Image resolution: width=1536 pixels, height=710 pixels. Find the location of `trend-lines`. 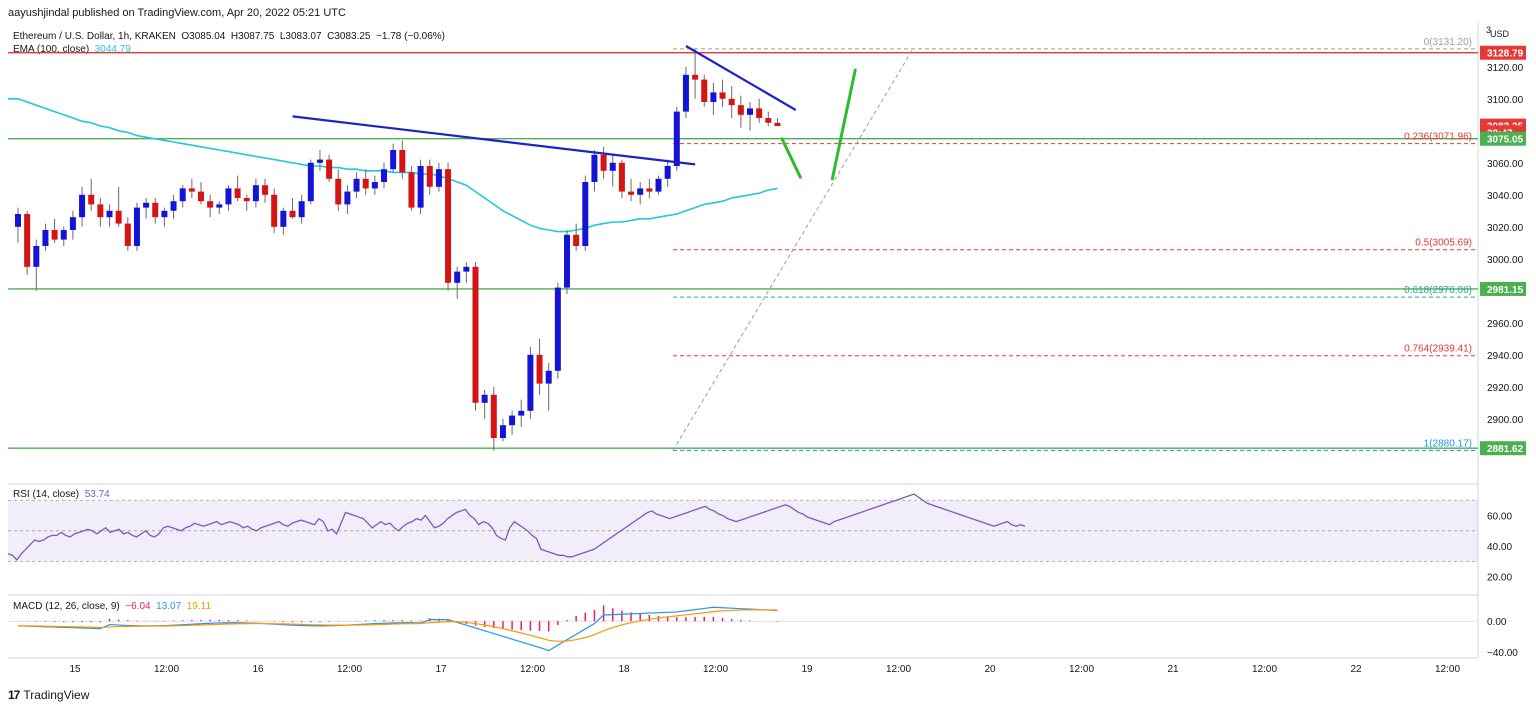

trend-lines is located at coordinates (574, 113).